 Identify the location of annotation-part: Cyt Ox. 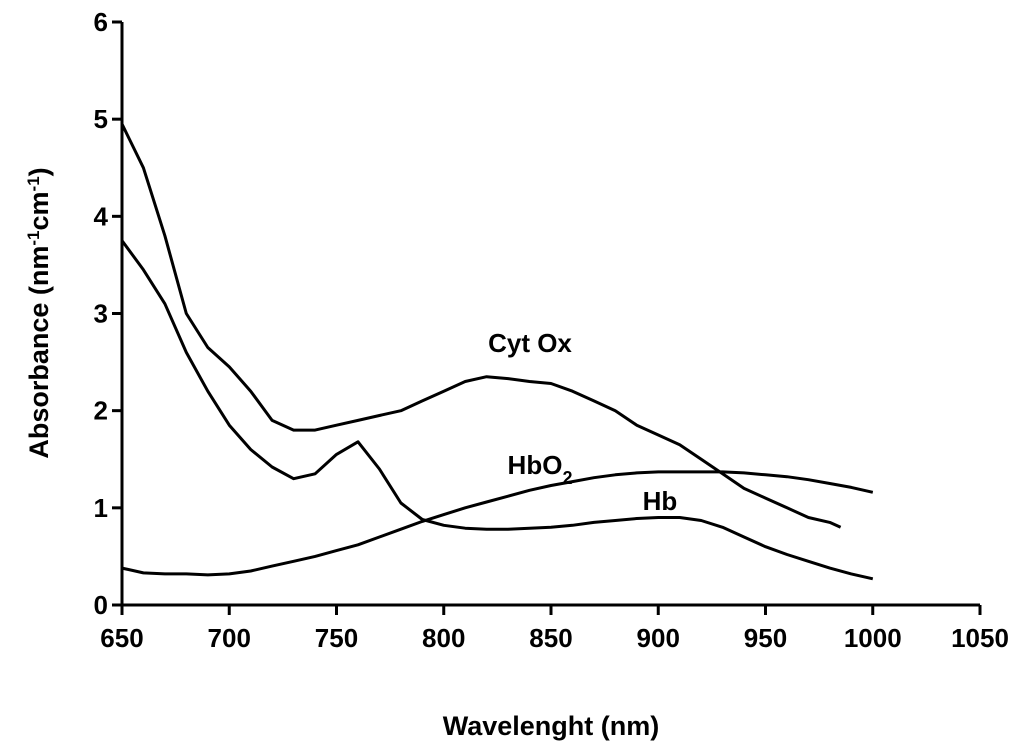
(530, 343).